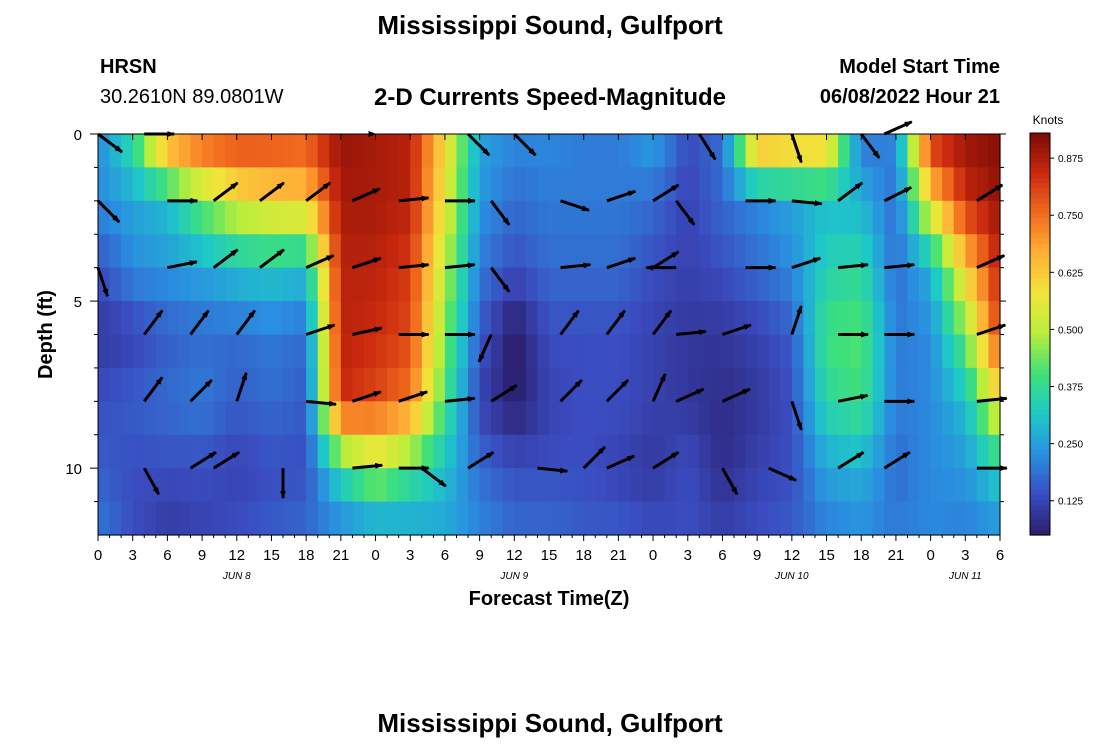 This screenshot has width=1100, height=750. I want to click on date-labels: JUN 8 JUN 9 JUN 10 JUN 11, so click(602, 576).